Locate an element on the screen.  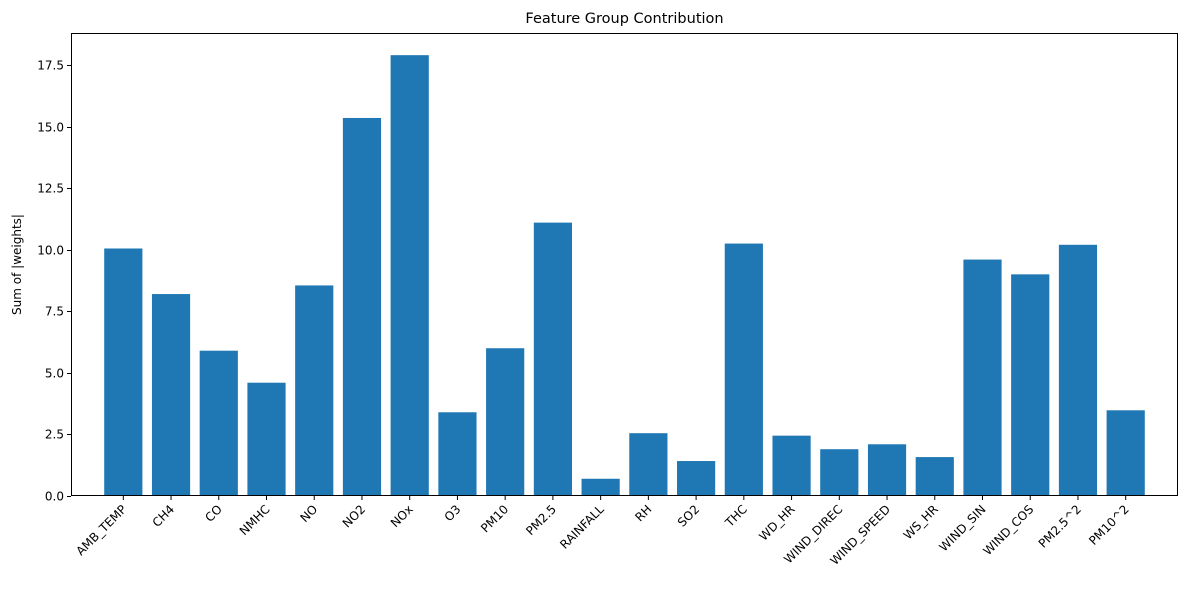
y-tick-label: 7.5 is located at coordinates (54, 312).